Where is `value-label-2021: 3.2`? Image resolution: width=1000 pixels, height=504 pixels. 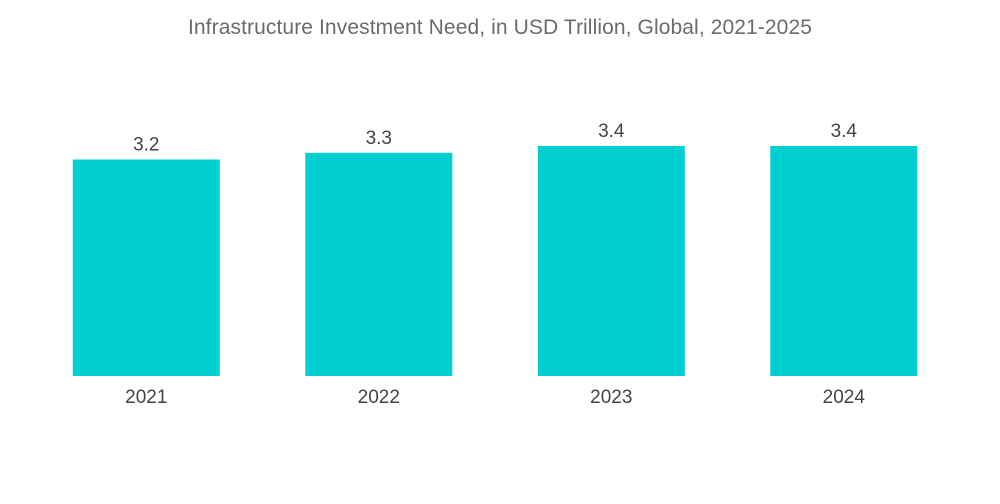 value-label-2021: 3.2 is located at coordinates (146, 145).